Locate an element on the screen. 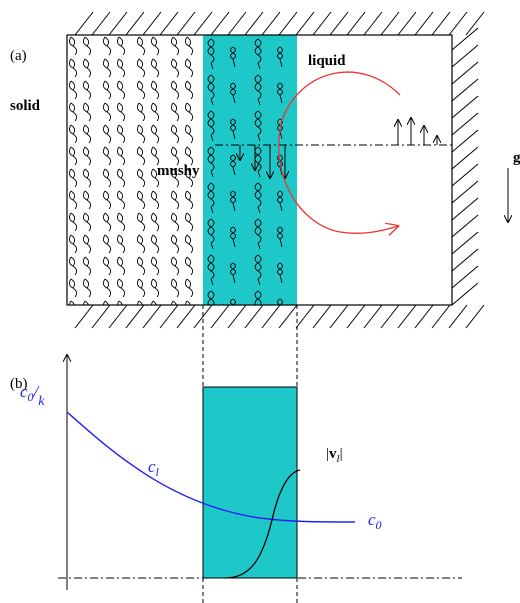  panel-label: (b) is located at coordinates (19, 384).